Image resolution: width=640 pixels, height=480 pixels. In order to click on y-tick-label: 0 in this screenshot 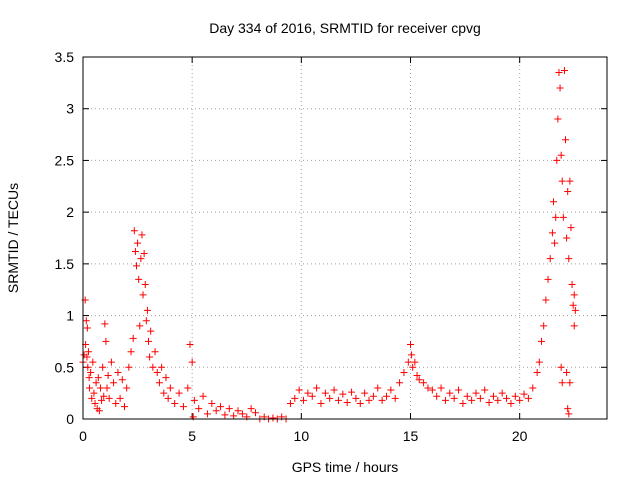, I will do `click(70, 419)`.